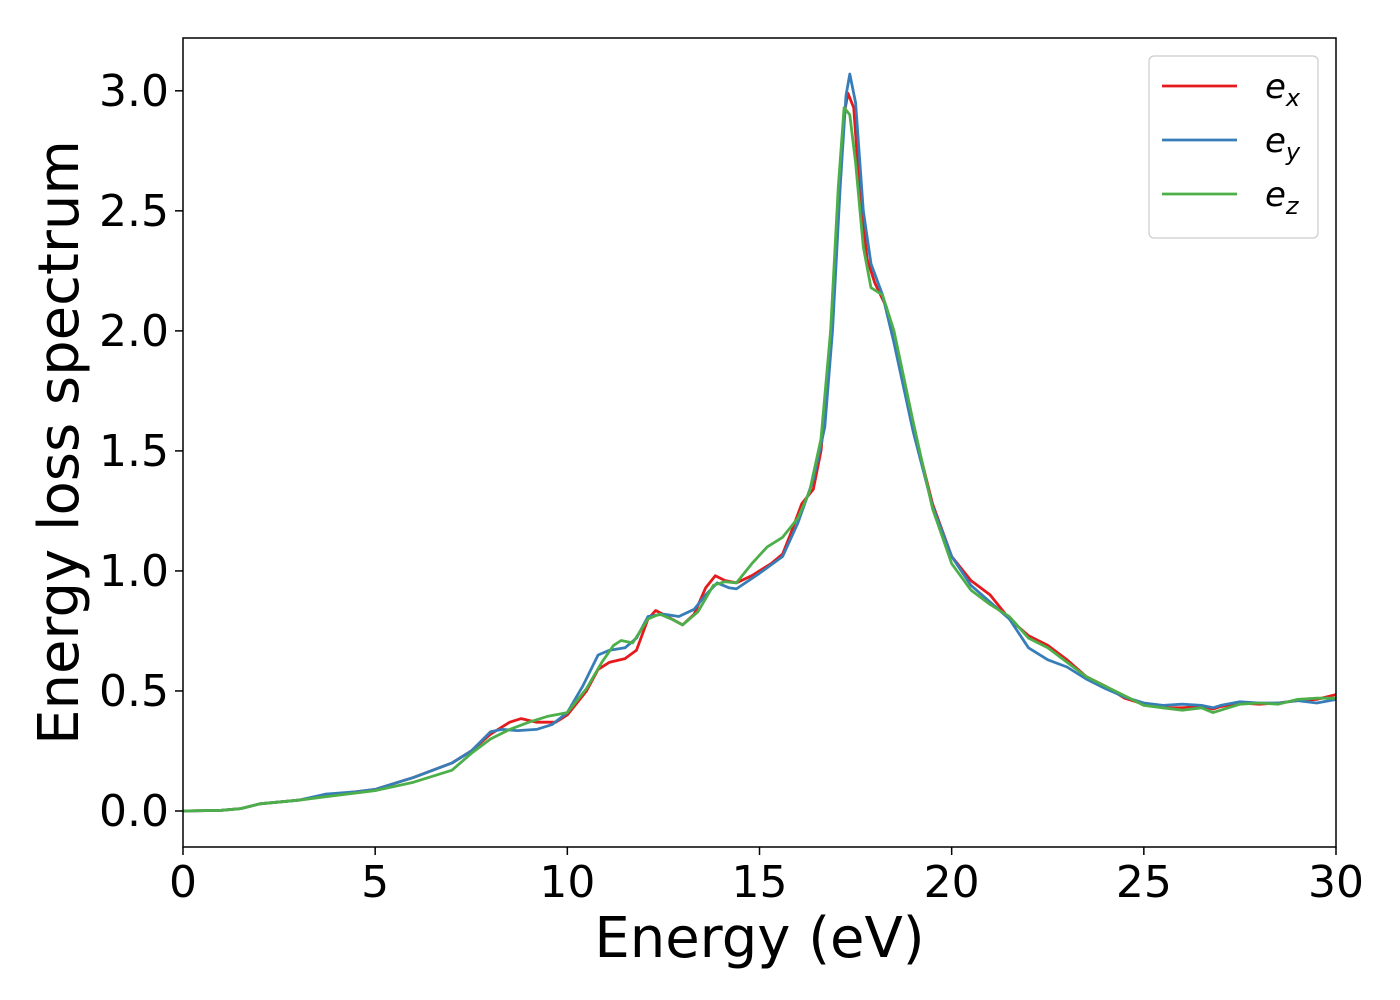 This screenshot has width=1400, height=1000. I want to click on y-tick-label: 0.0, so click(134, 811).